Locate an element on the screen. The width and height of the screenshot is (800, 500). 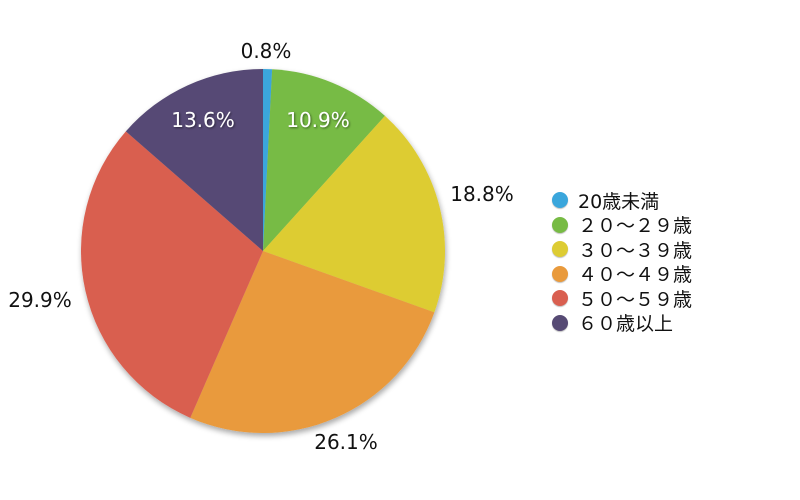
legend-item-3: ３０〜３９歳 is located at coordinates (622, 249).